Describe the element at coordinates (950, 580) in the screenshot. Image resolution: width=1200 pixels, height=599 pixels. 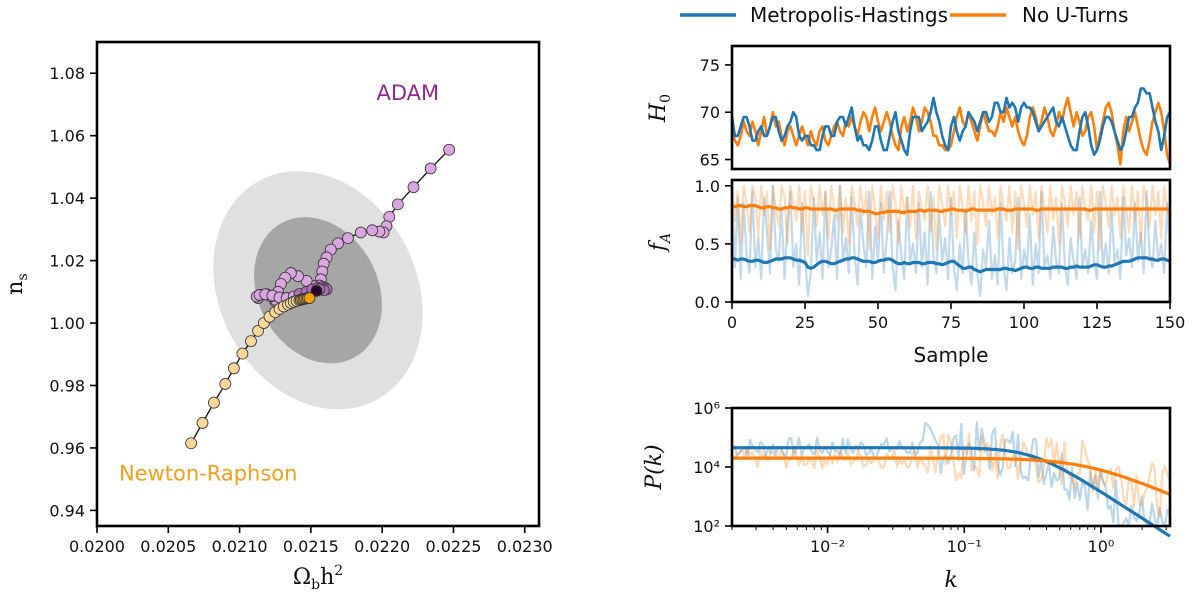
I see `pk-x-label: k` at that location.